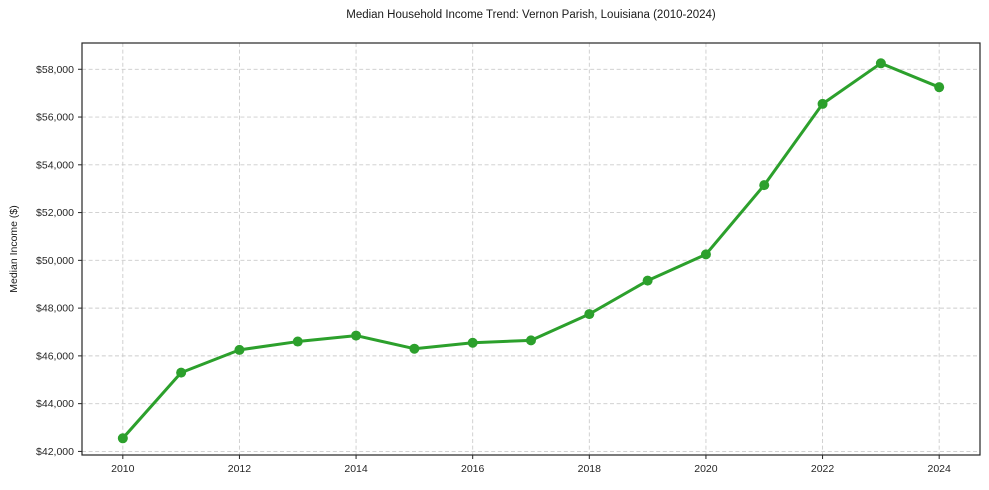  What do you see at coordinates (55, 404) in the screenshot?
I see `y-tick-label: $44,000` at bounding box center [55, 404].